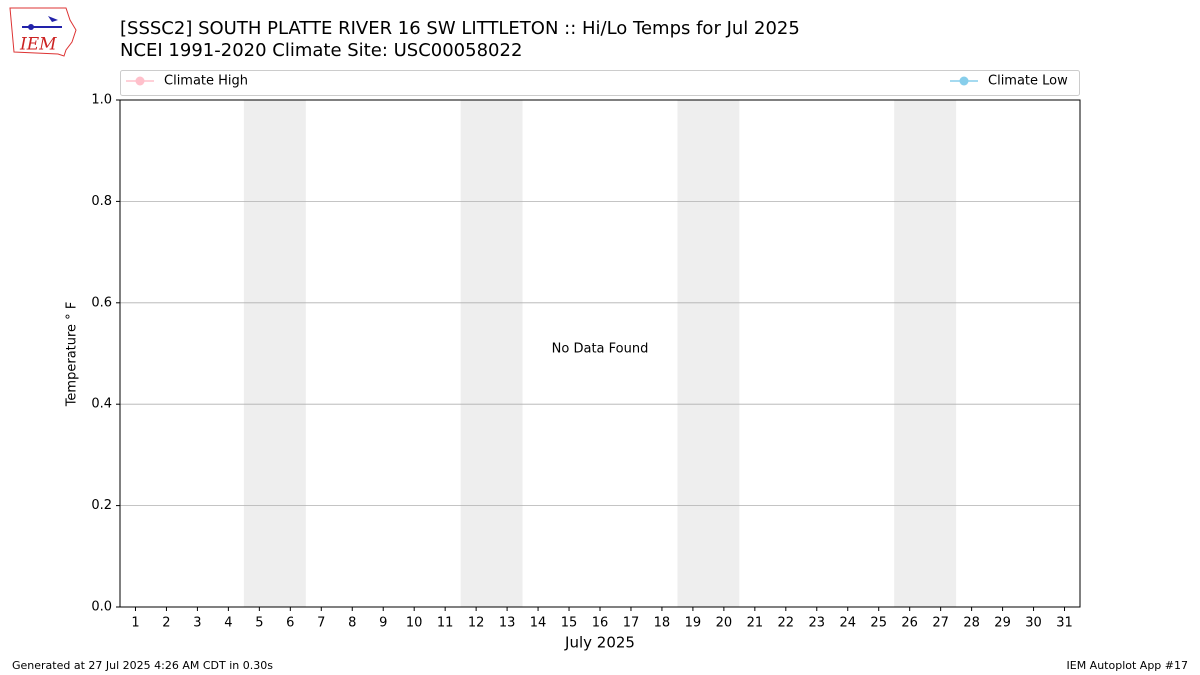  What do you see at coordinates (662, 623) in the screenshot?
I see `x-tick-label: 18` at bounding box center [662, 623].